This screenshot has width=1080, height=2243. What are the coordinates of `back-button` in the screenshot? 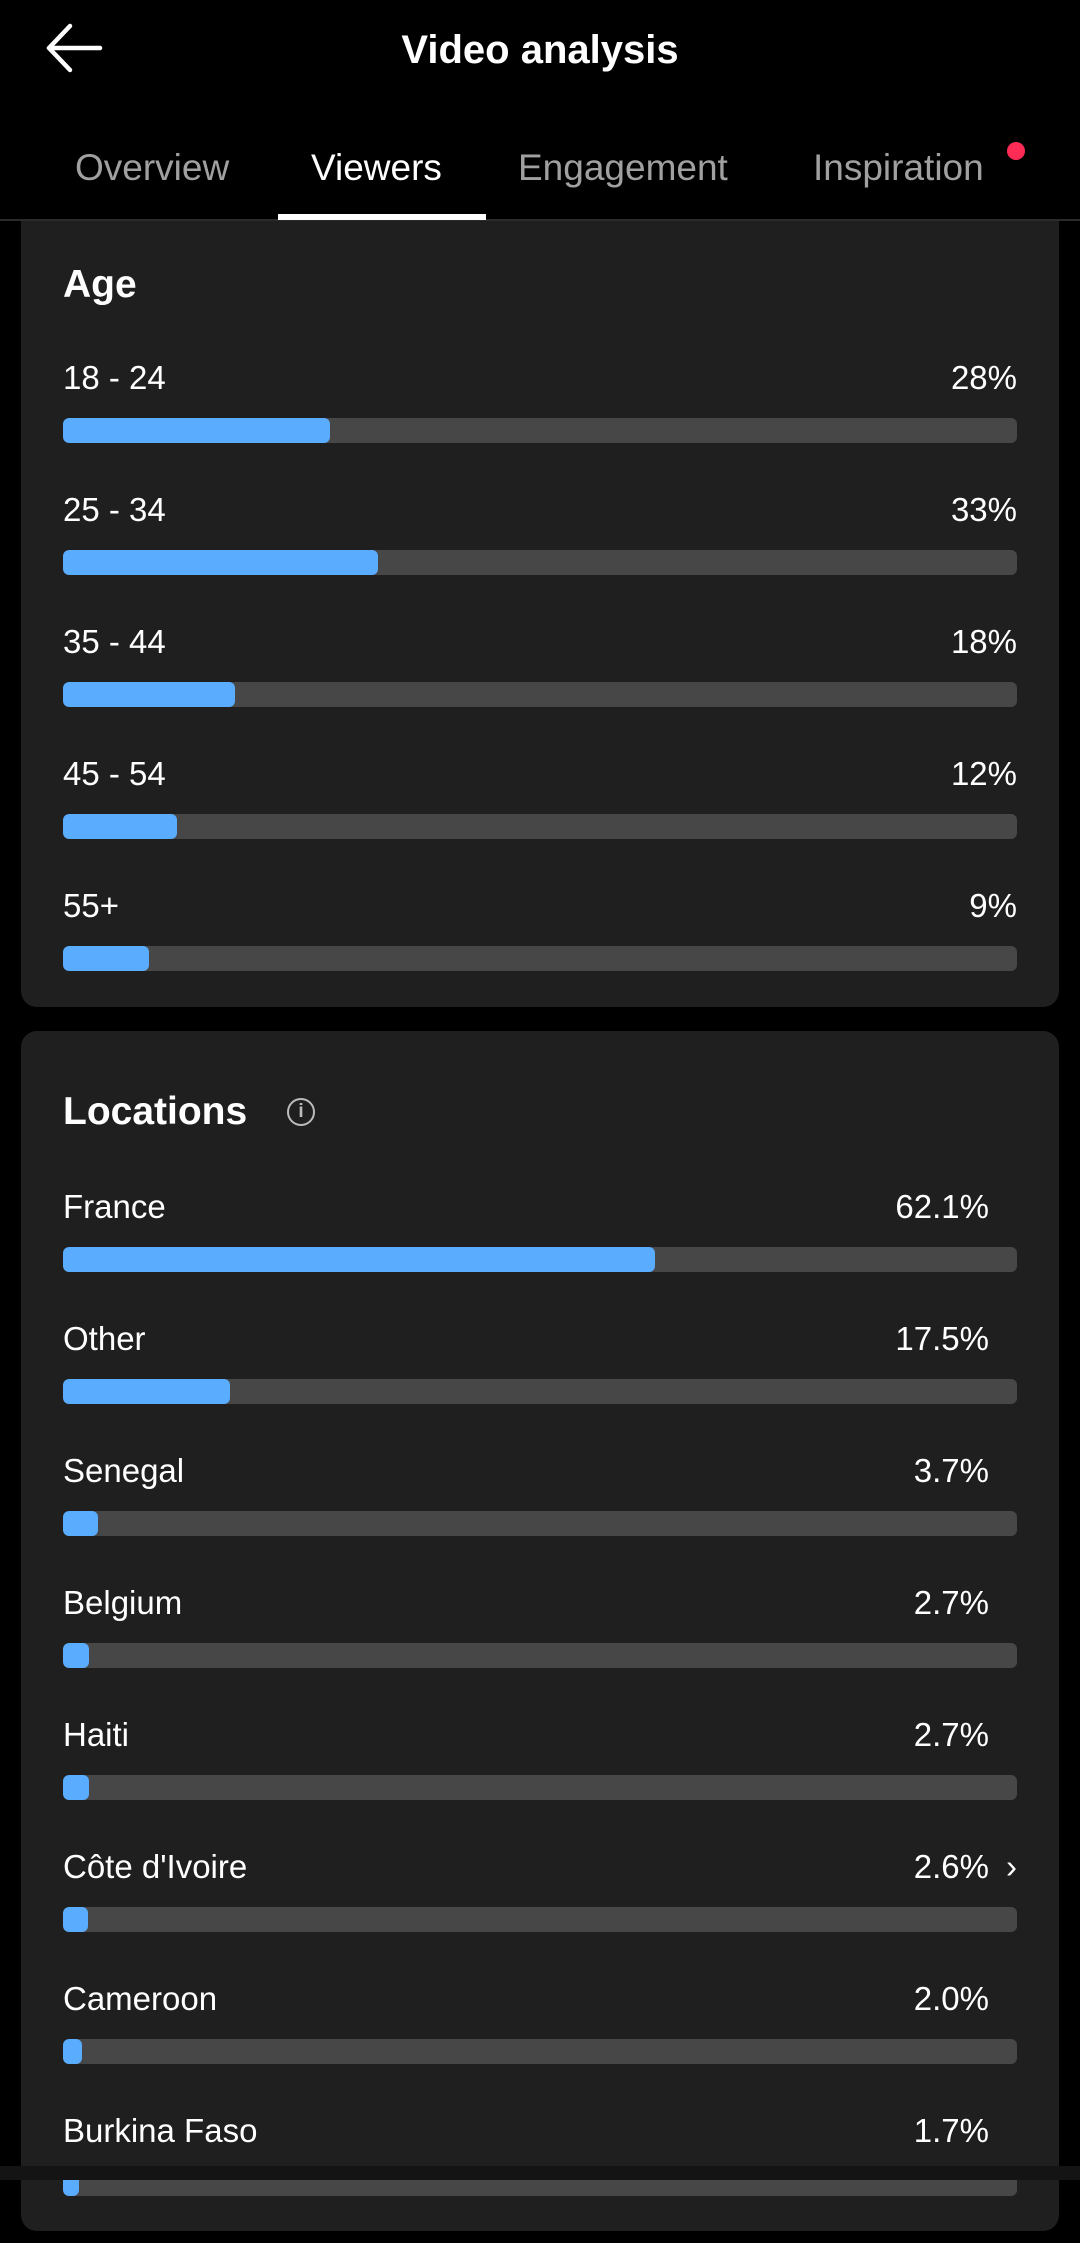 It's located at (74, 50).